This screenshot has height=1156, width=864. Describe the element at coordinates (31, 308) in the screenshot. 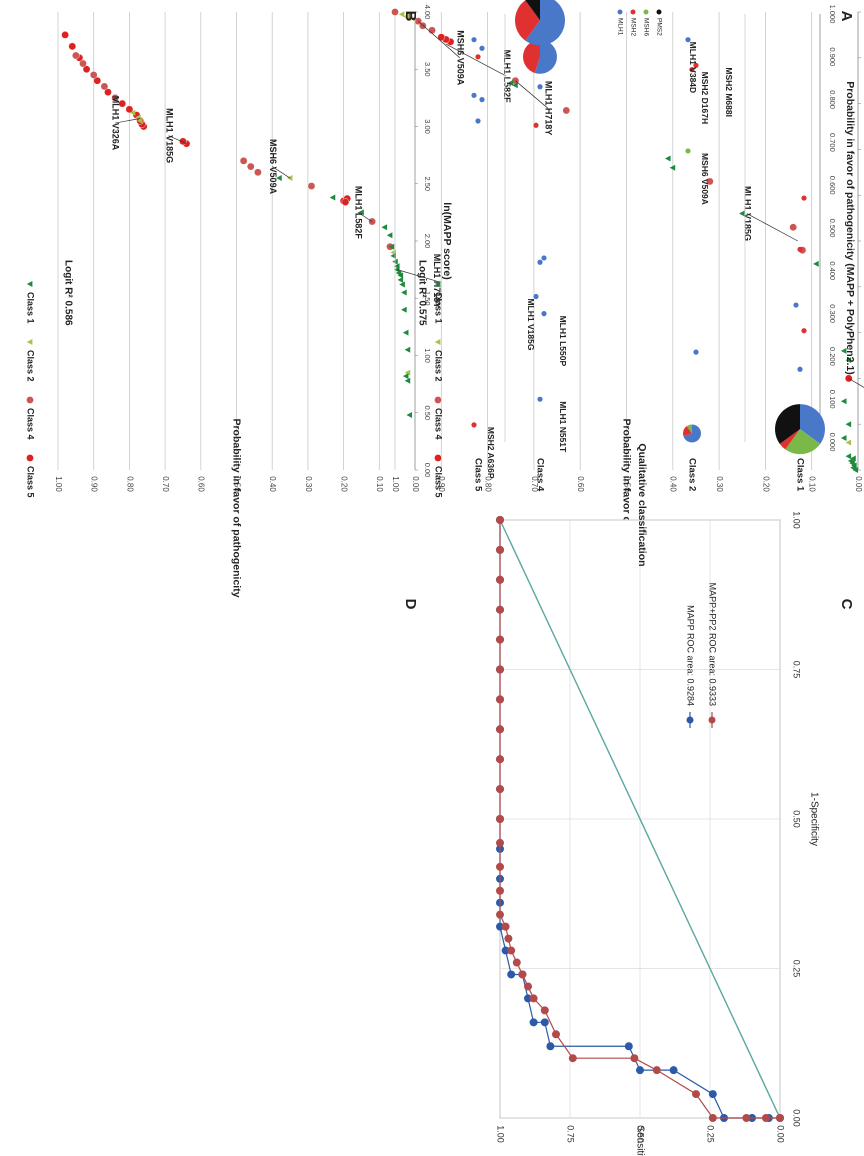

I see `legend-label: Class 1` at that location.